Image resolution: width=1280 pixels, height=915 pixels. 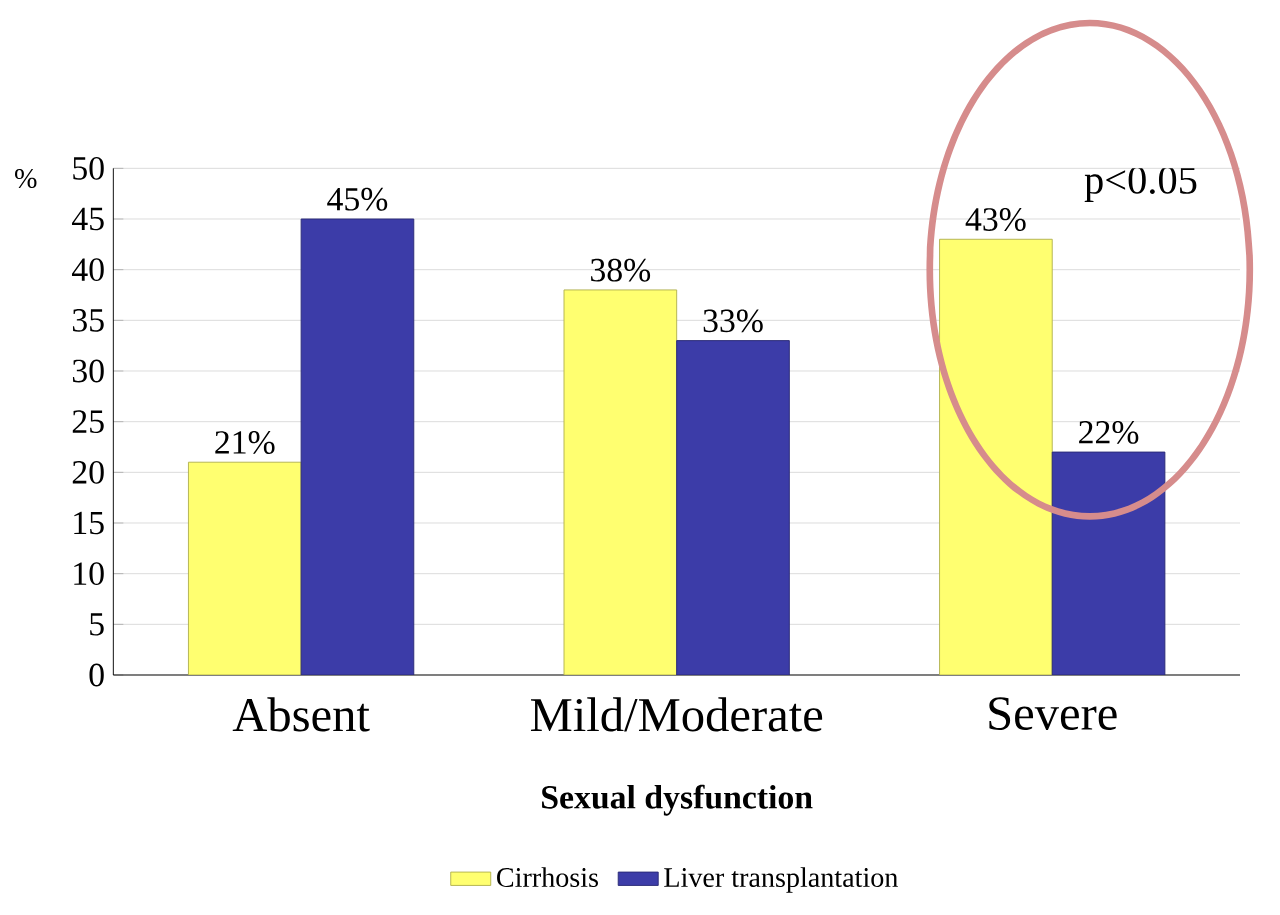 What do you see at coordinates (26, 178) in the screenshot?
I see `y-axis-title: %` at bounding box center [26, 178].